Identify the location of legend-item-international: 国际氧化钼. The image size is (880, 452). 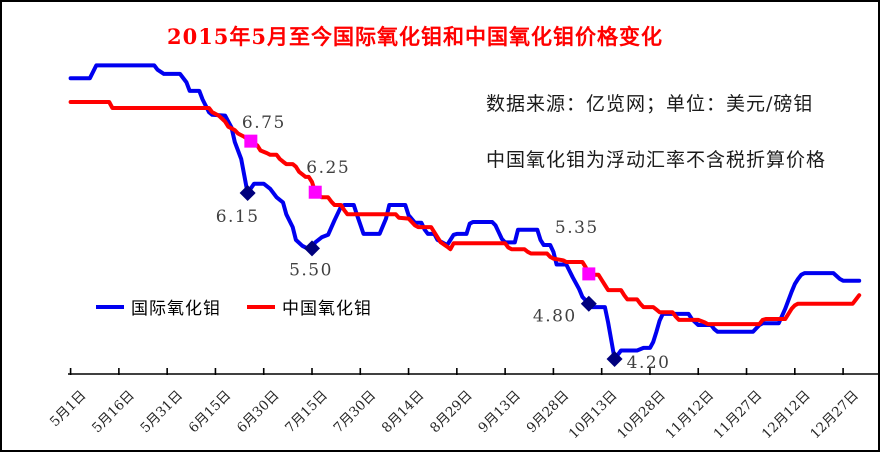
(158, 306).